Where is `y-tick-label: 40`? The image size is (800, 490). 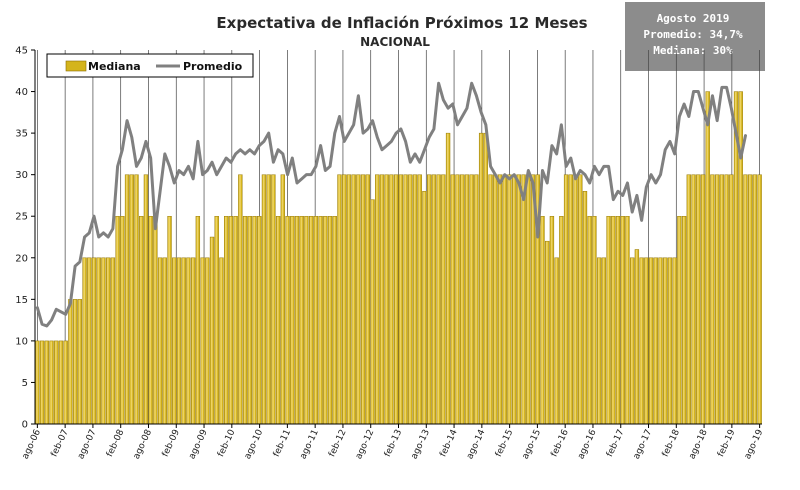
y-tick-label: 40 is located at coordinates (21, 92).